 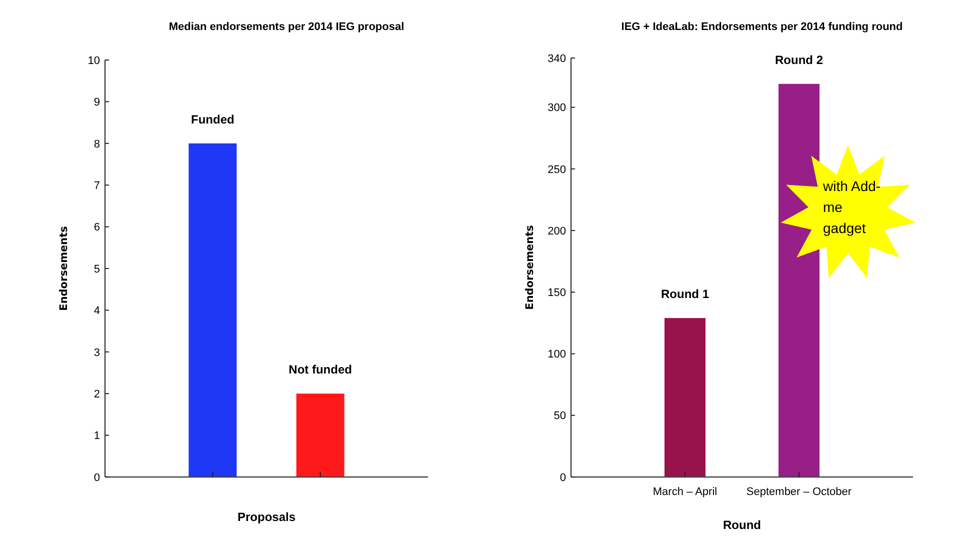 I want to click on y-tick-label: 50, so click(x=560, y=416).